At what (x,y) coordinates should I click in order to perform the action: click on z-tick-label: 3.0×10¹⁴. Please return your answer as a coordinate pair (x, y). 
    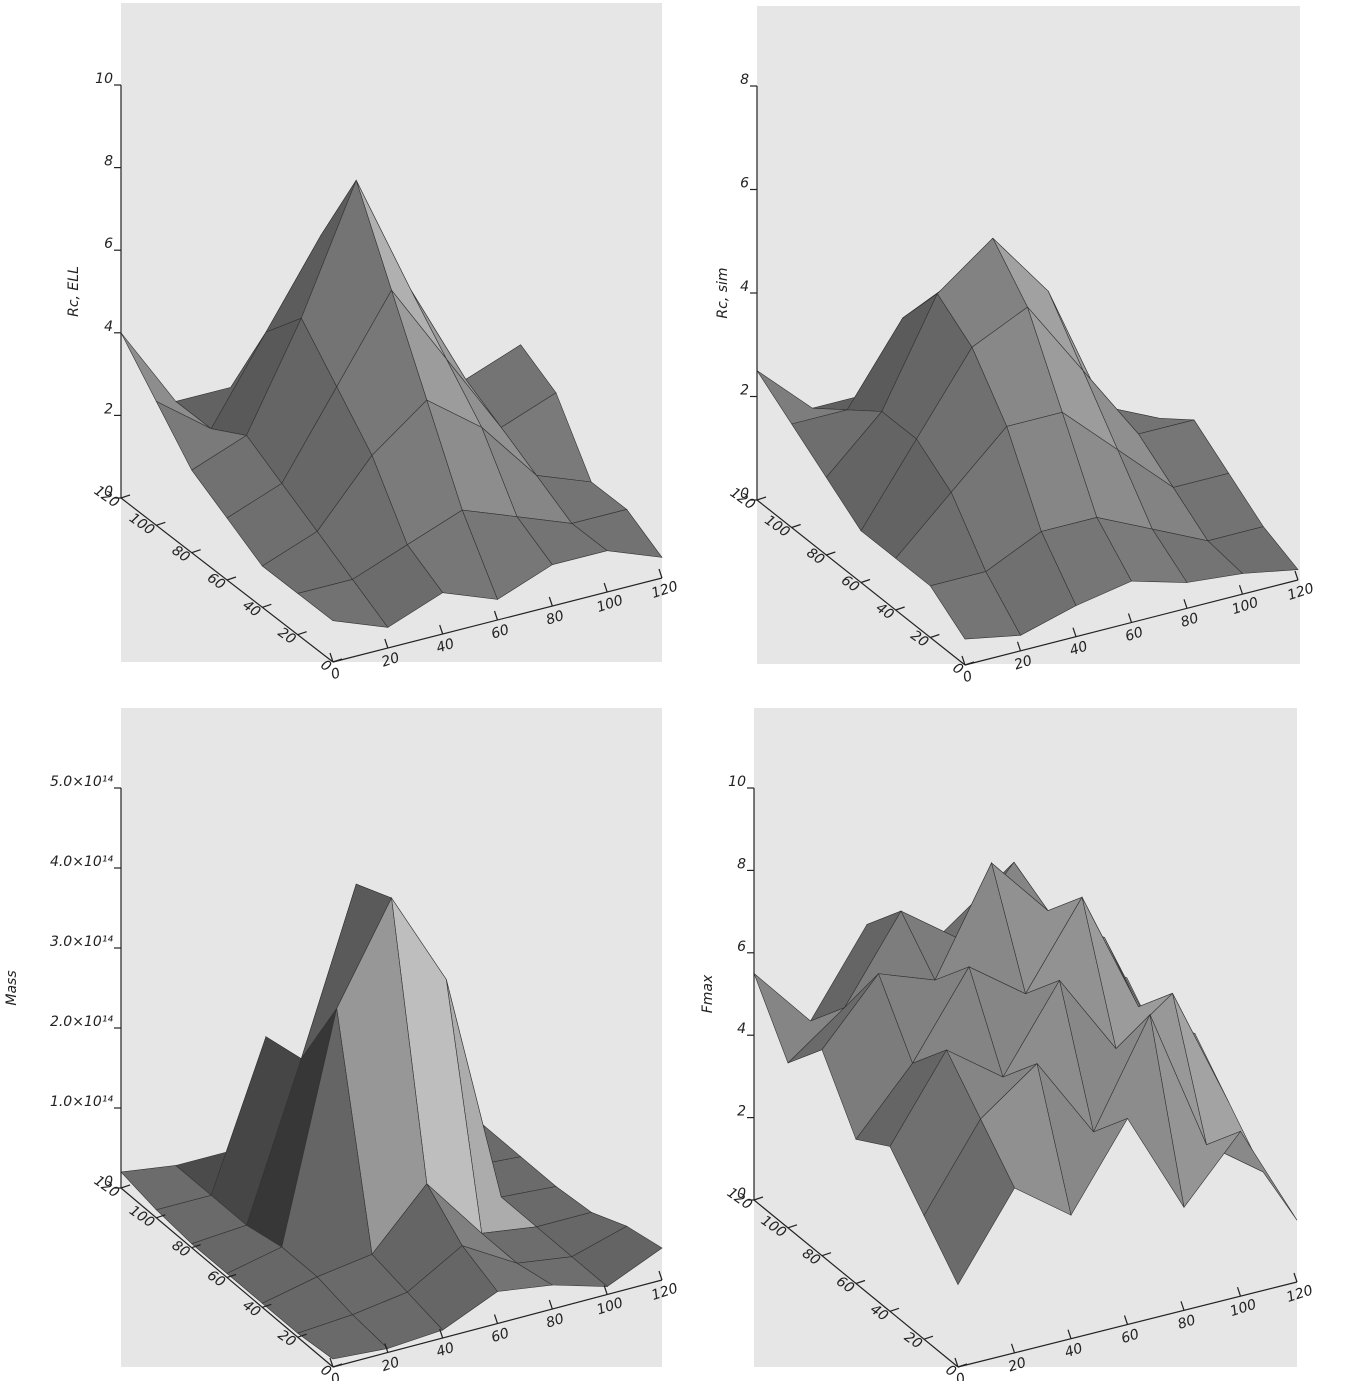
    Looking at the image, I should click on (81, 942).